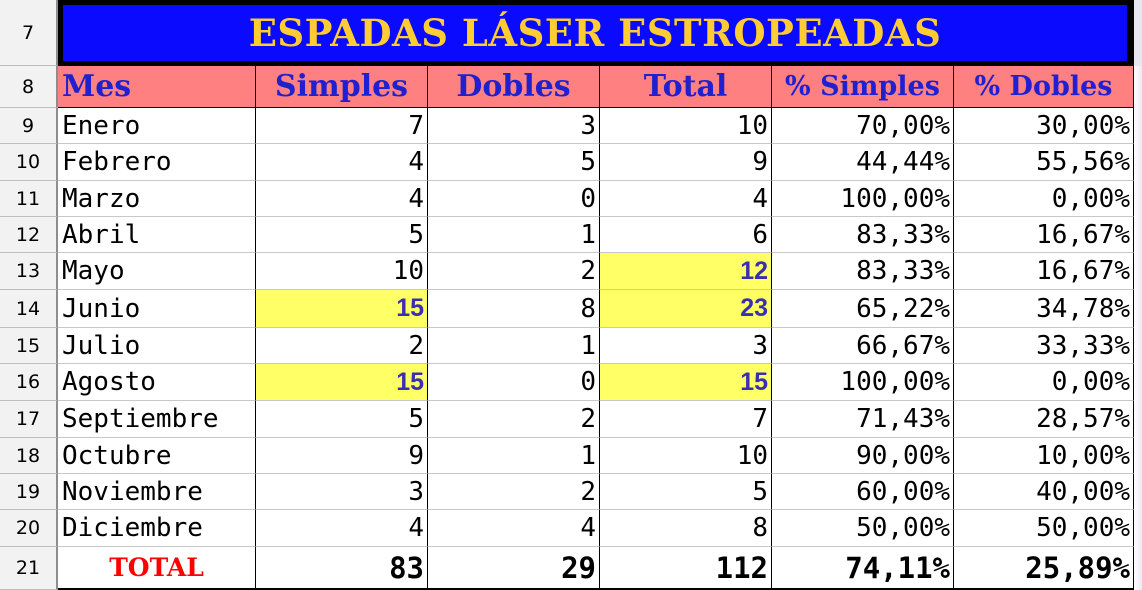 Image resolution: width=1142 pixels, height=590 pixels. Describe the element at coordinates (29, 33) in the screenshot. I see `row-header-7: 7` at that location.